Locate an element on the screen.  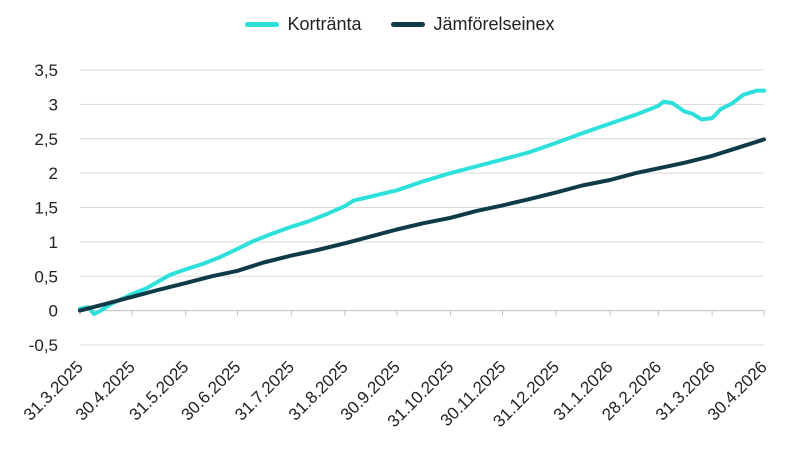
legend-swatch-jamforelseindex is located at coordinates (408, 24).